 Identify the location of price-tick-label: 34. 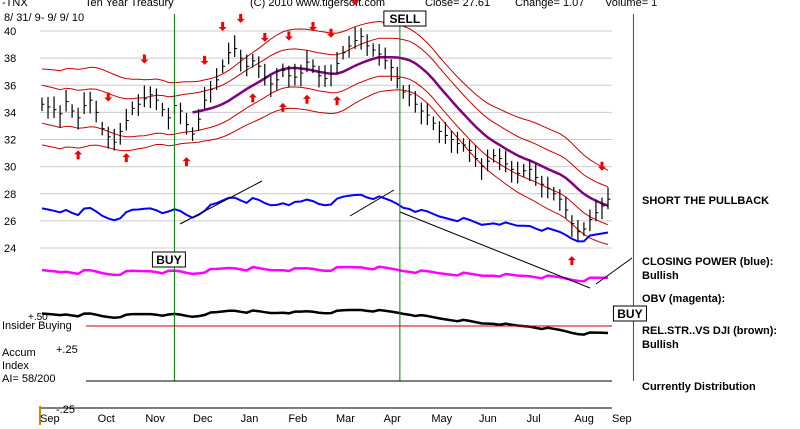
(10, 113).